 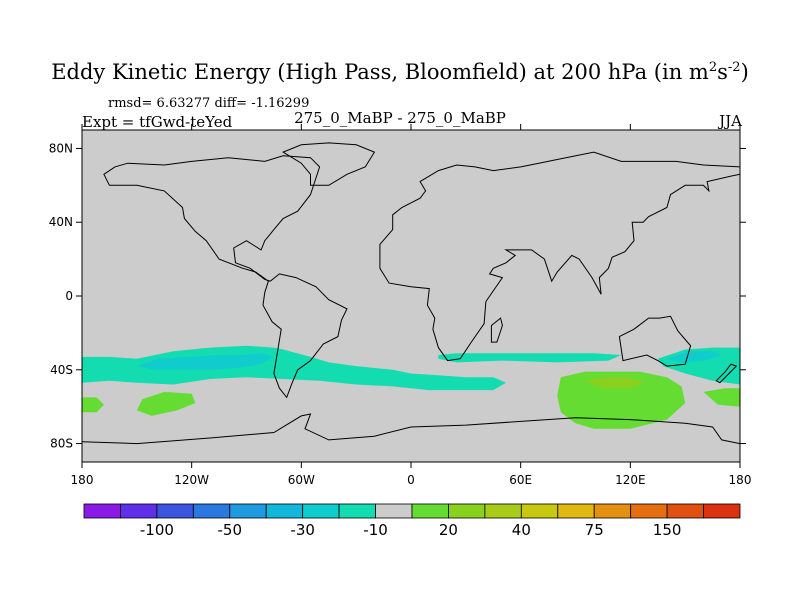 I want to click on stats-label: rmsd= 6.63277 diff= -1.16299, so click(x=209, y=103).